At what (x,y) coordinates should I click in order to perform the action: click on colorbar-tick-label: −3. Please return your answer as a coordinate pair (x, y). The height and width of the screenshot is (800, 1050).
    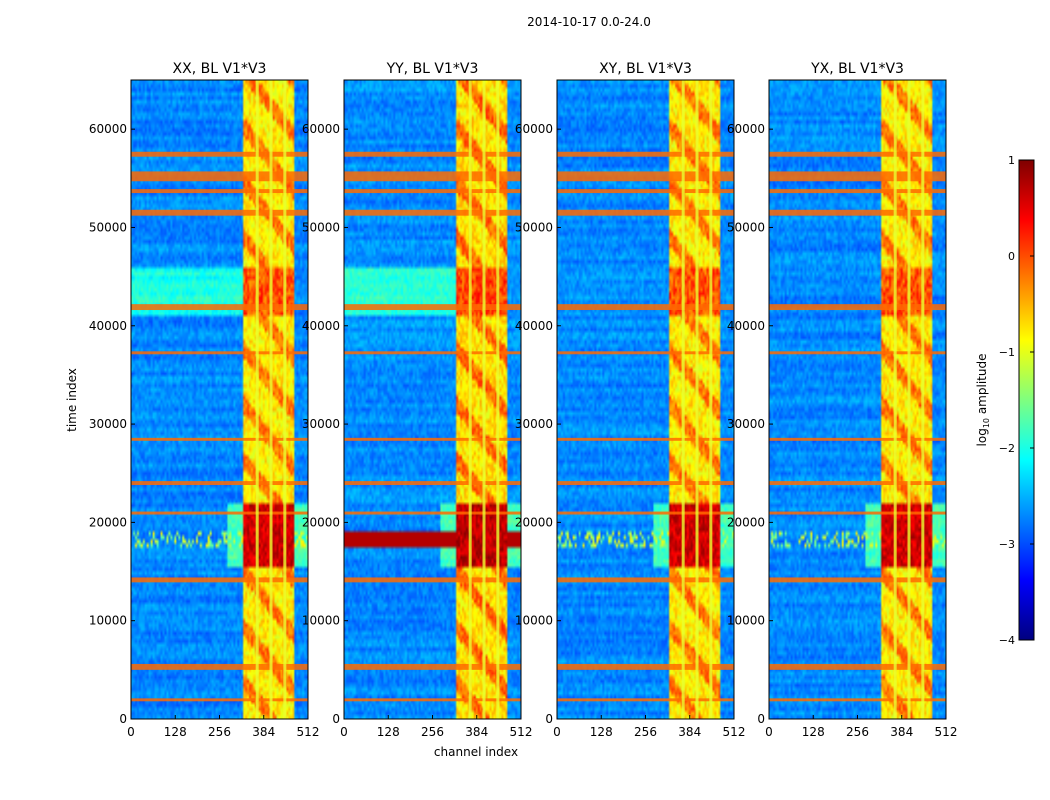
    Looking at the image, I should click on (1007, 544).